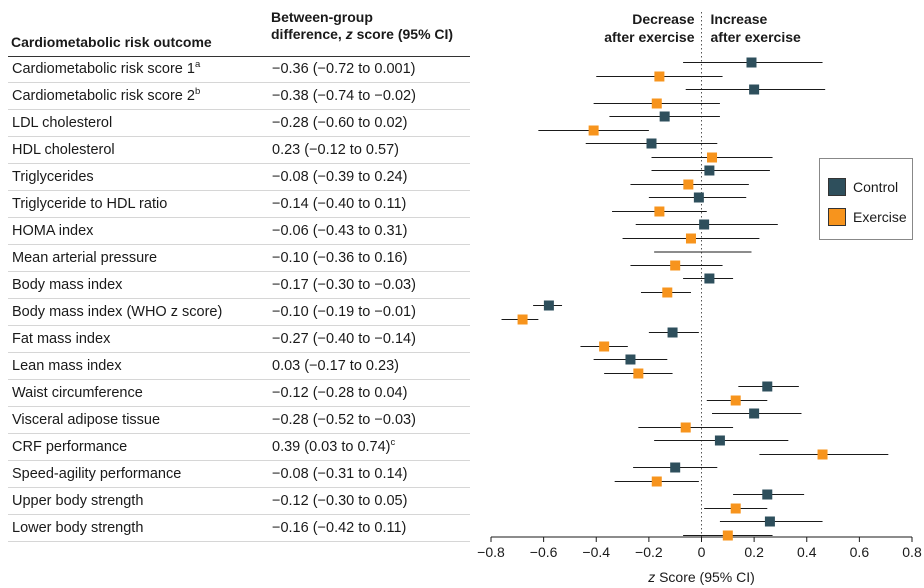  Describe the element at coordinates (649, 37) in the screenshot. I see `annotation-decrease-line2: after exercise` at that location.